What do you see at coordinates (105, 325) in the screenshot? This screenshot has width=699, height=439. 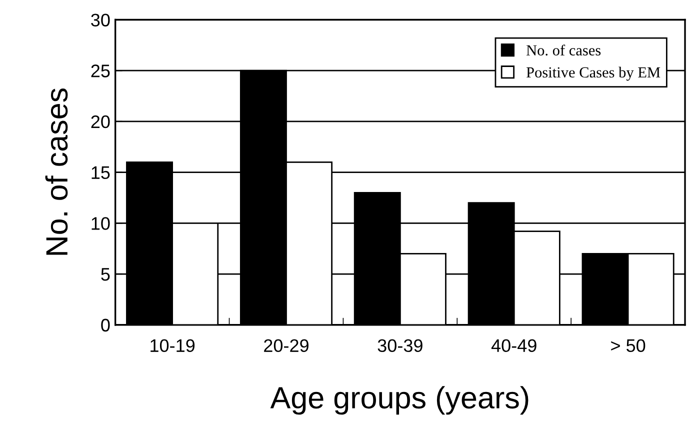 I see `y-tick-label: 0` at bounding box center [105, 325].